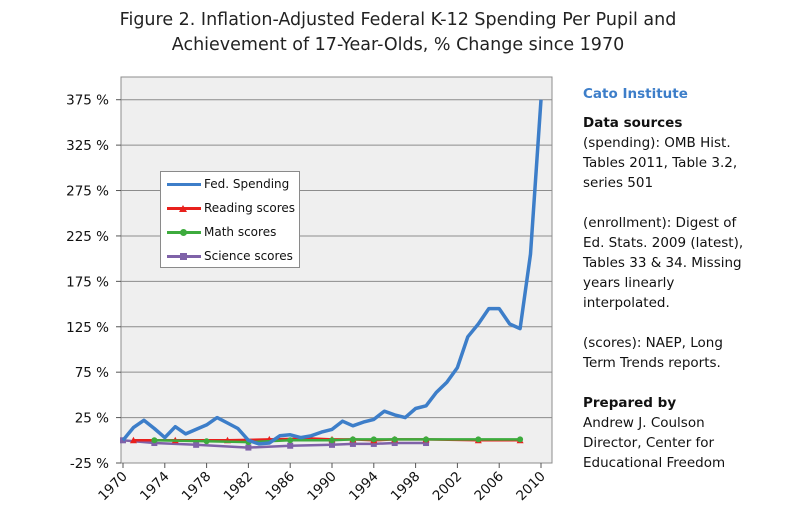 The width and height of the screenshot is (796, 529). What do you see at coordinates (660, 223) in the screenshot?
I see `enrollment-source-line: (enrollment): Digest of` at bounding box center [660, 223].